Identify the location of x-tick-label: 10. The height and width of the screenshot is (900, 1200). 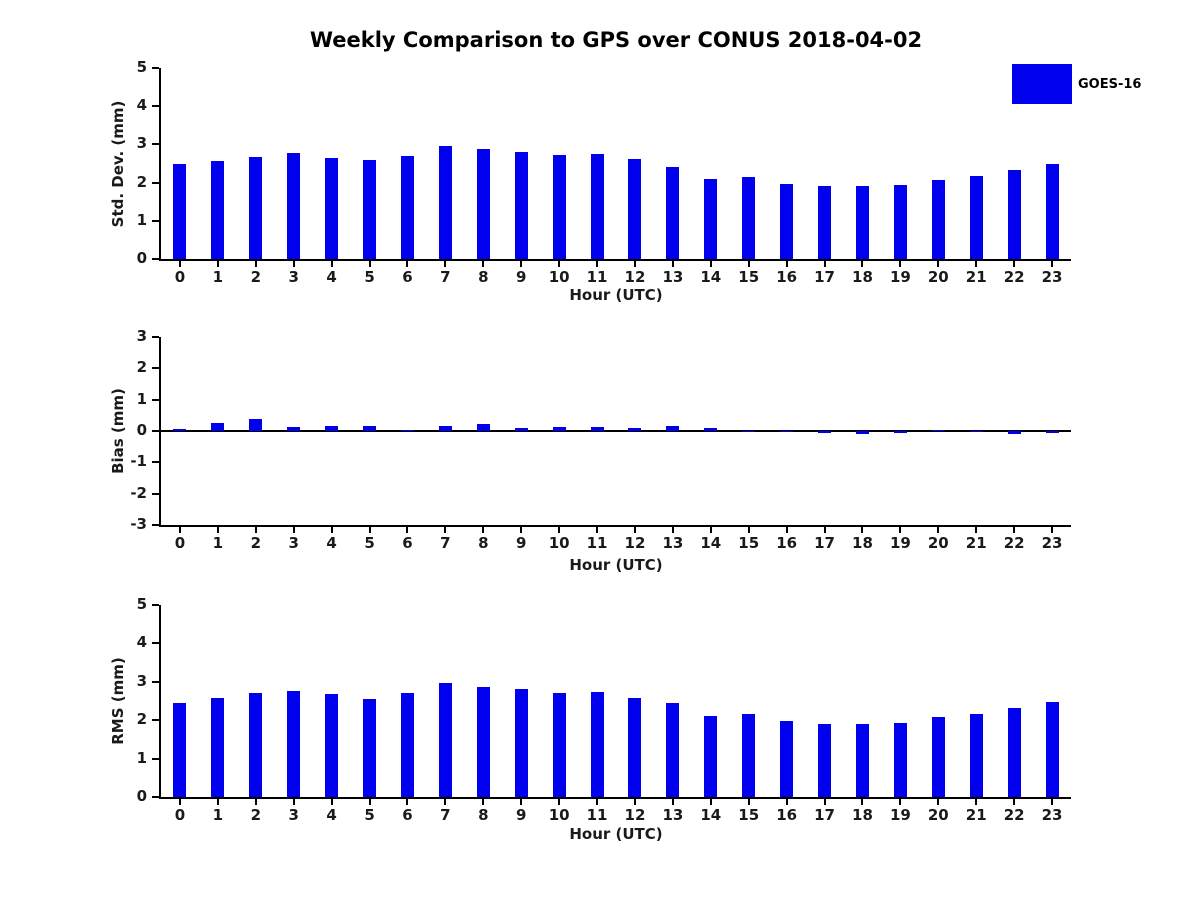
(559, 543).